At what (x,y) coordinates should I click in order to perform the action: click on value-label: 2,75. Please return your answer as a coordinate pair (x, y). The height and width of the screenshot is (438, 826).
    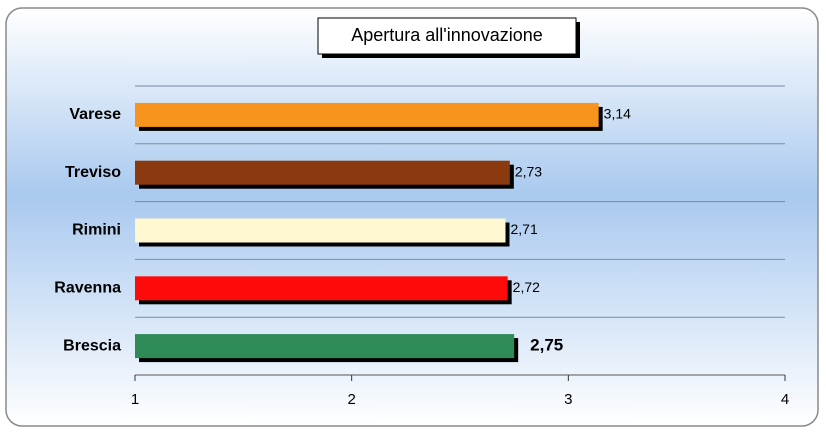
    Looking at the image, I should click on (546, 345).